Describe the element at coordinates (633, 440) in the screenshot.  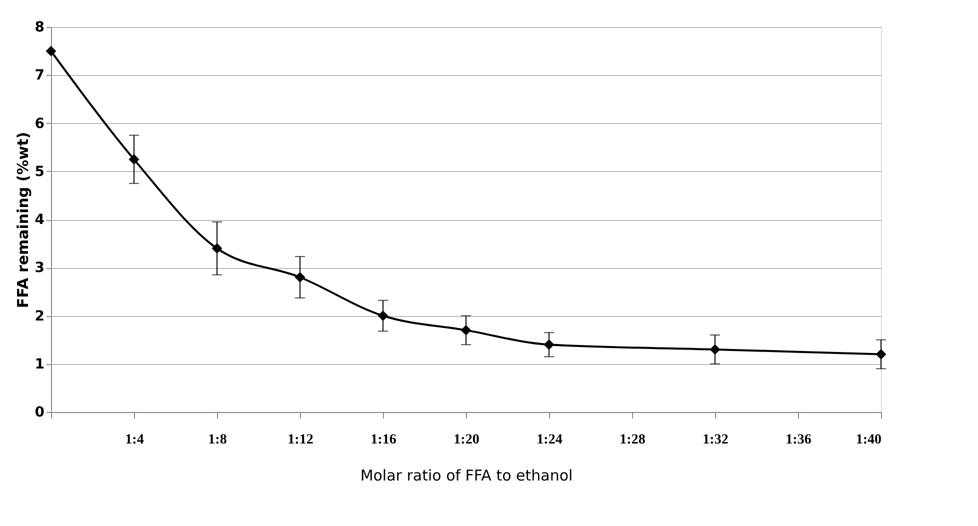
I see `x-tick-label: 1:28` at that location.